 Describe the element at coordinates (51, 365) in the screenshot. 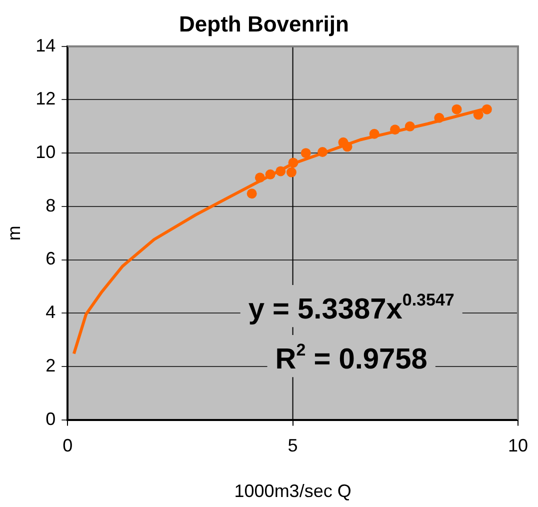

I see `y-tick-label: 2` at that location.